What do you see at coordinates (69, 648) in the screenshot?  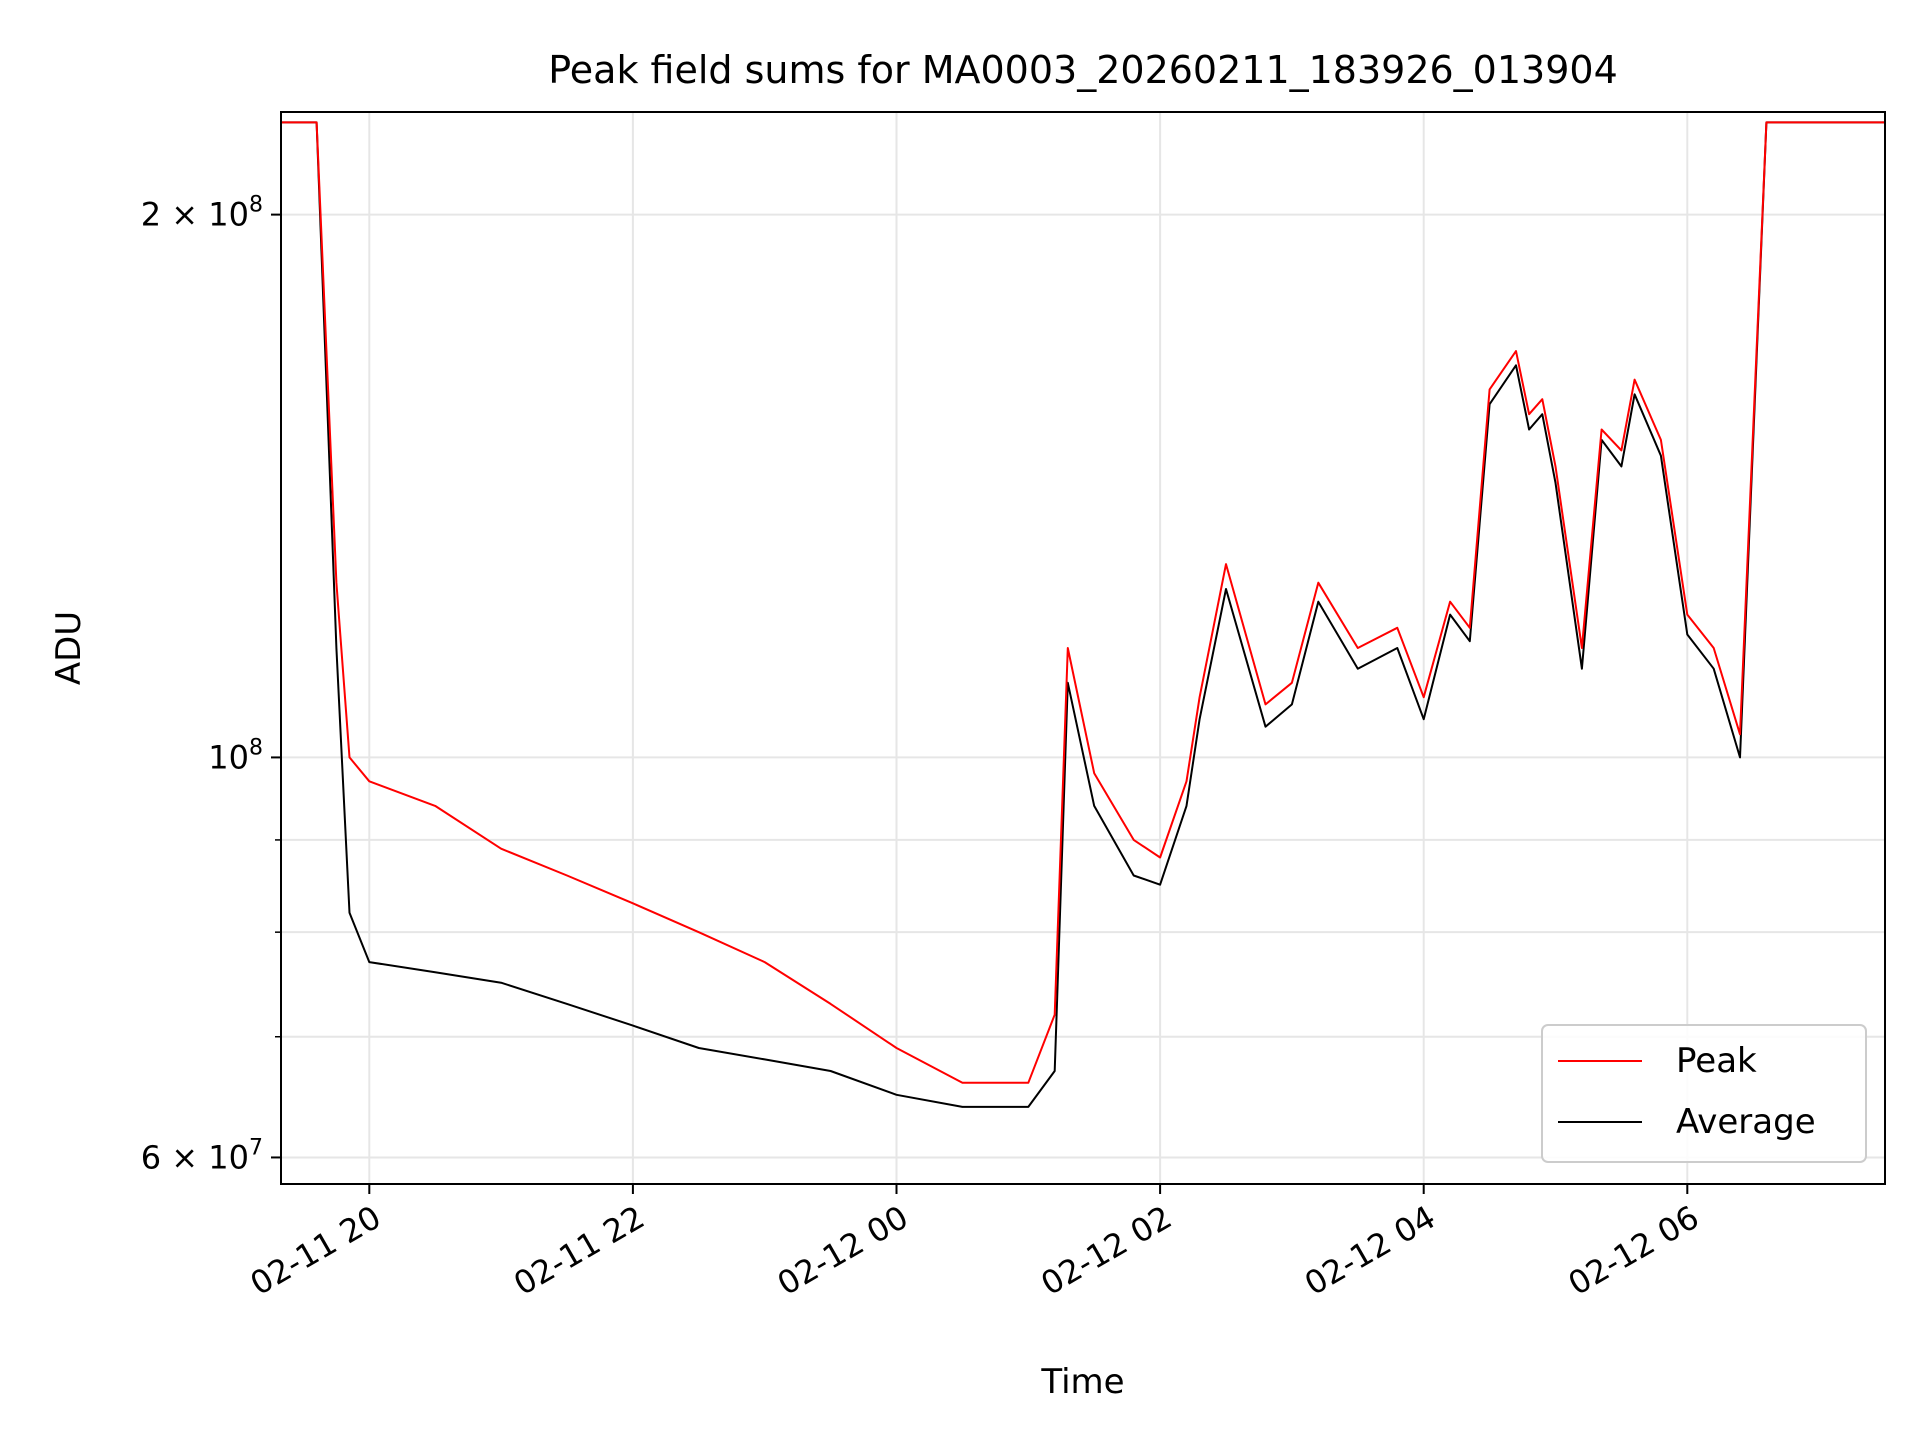 I see `y-axis-label: ADU` at bounding box center [69, 648].